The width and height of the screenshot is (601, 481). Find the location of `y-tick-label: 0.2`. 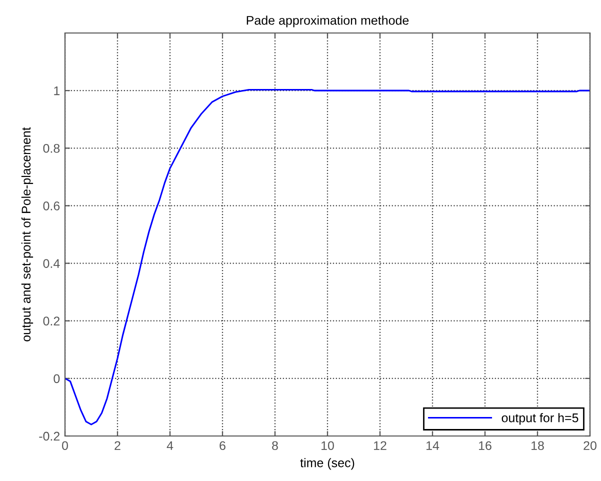

y-tick-label: 0.2 is located at coordinates (51, 321).